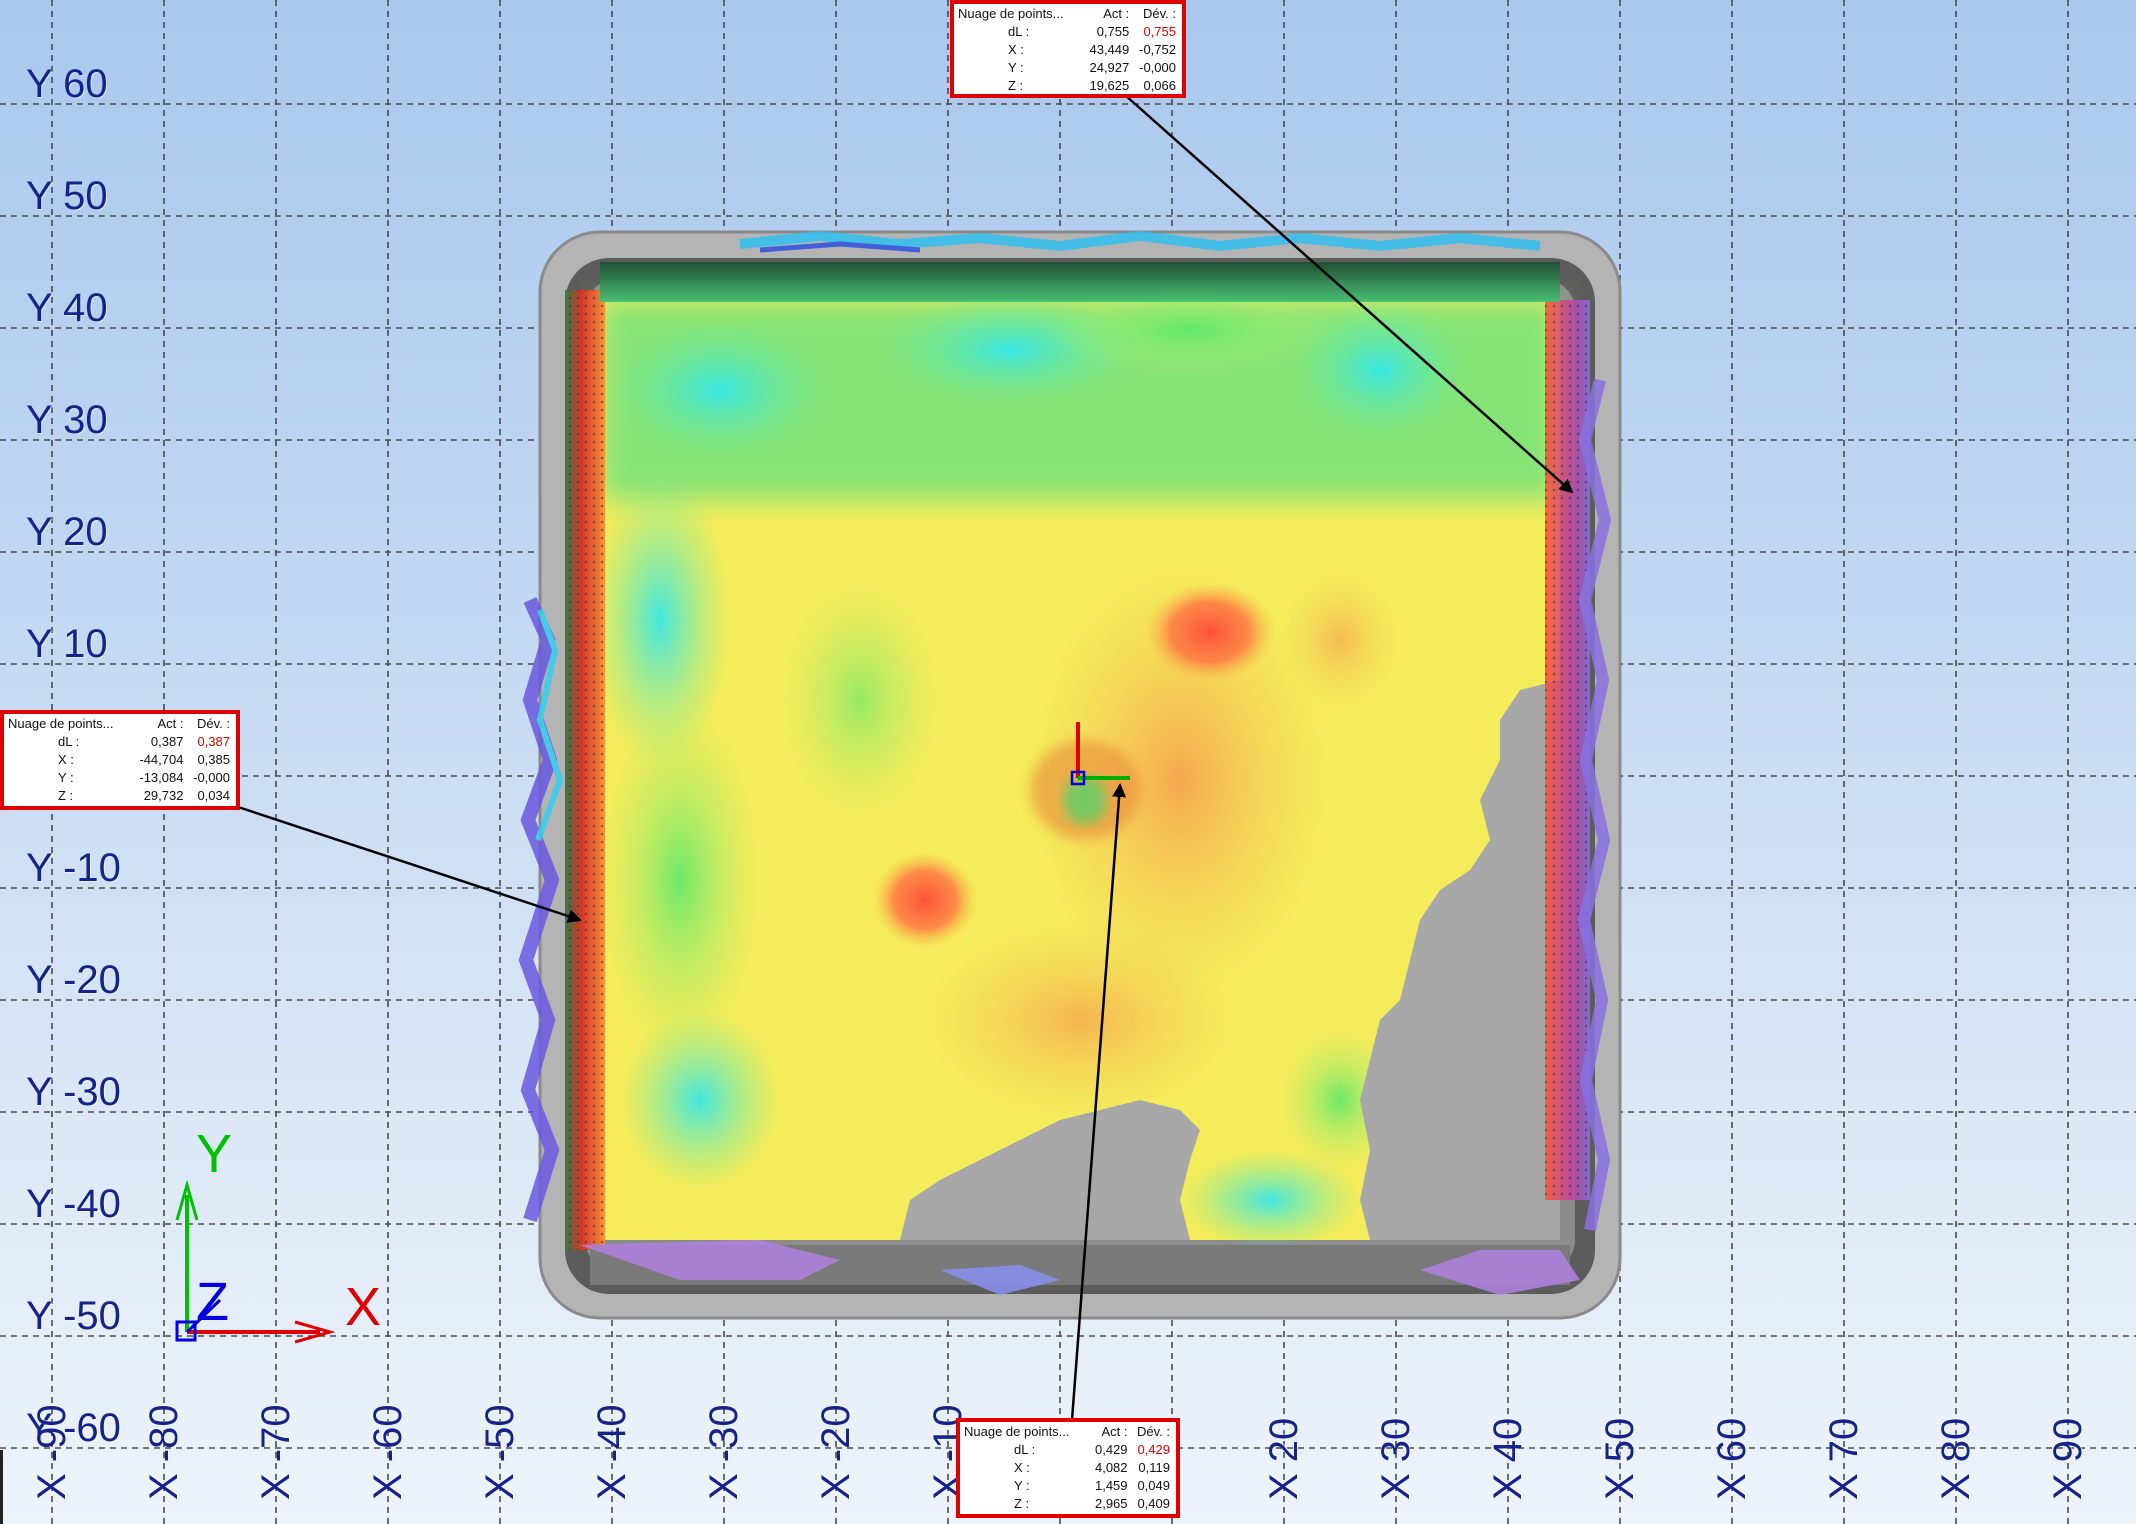  Describe the element at coordinates (363, 1307) in the screenshot. I see `triad-label-x: X` at that location.